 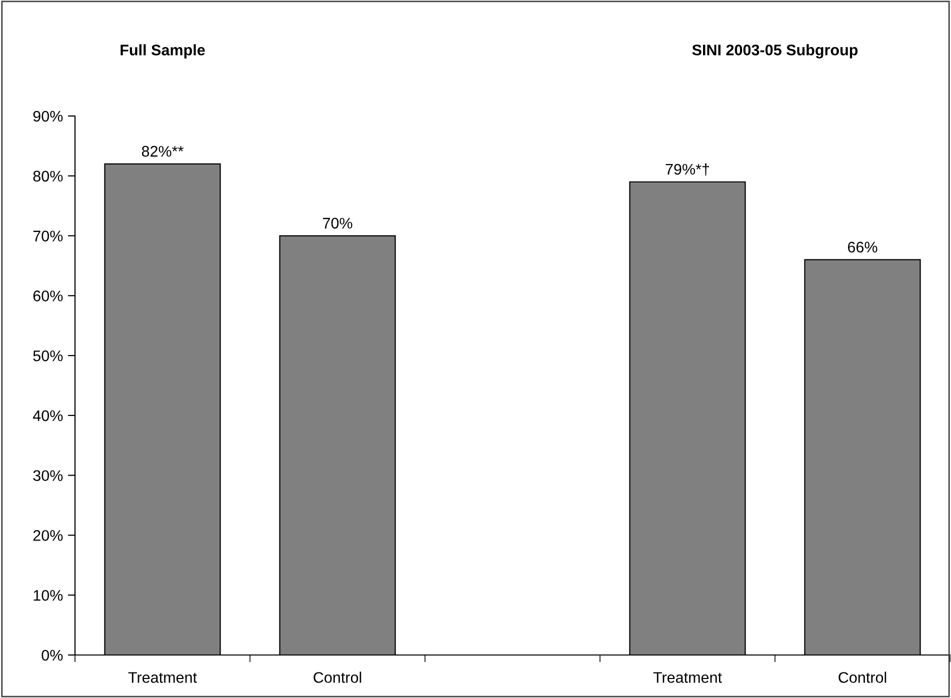 I want to click on y-tick-label: 30%, so click(x=48, y=476).